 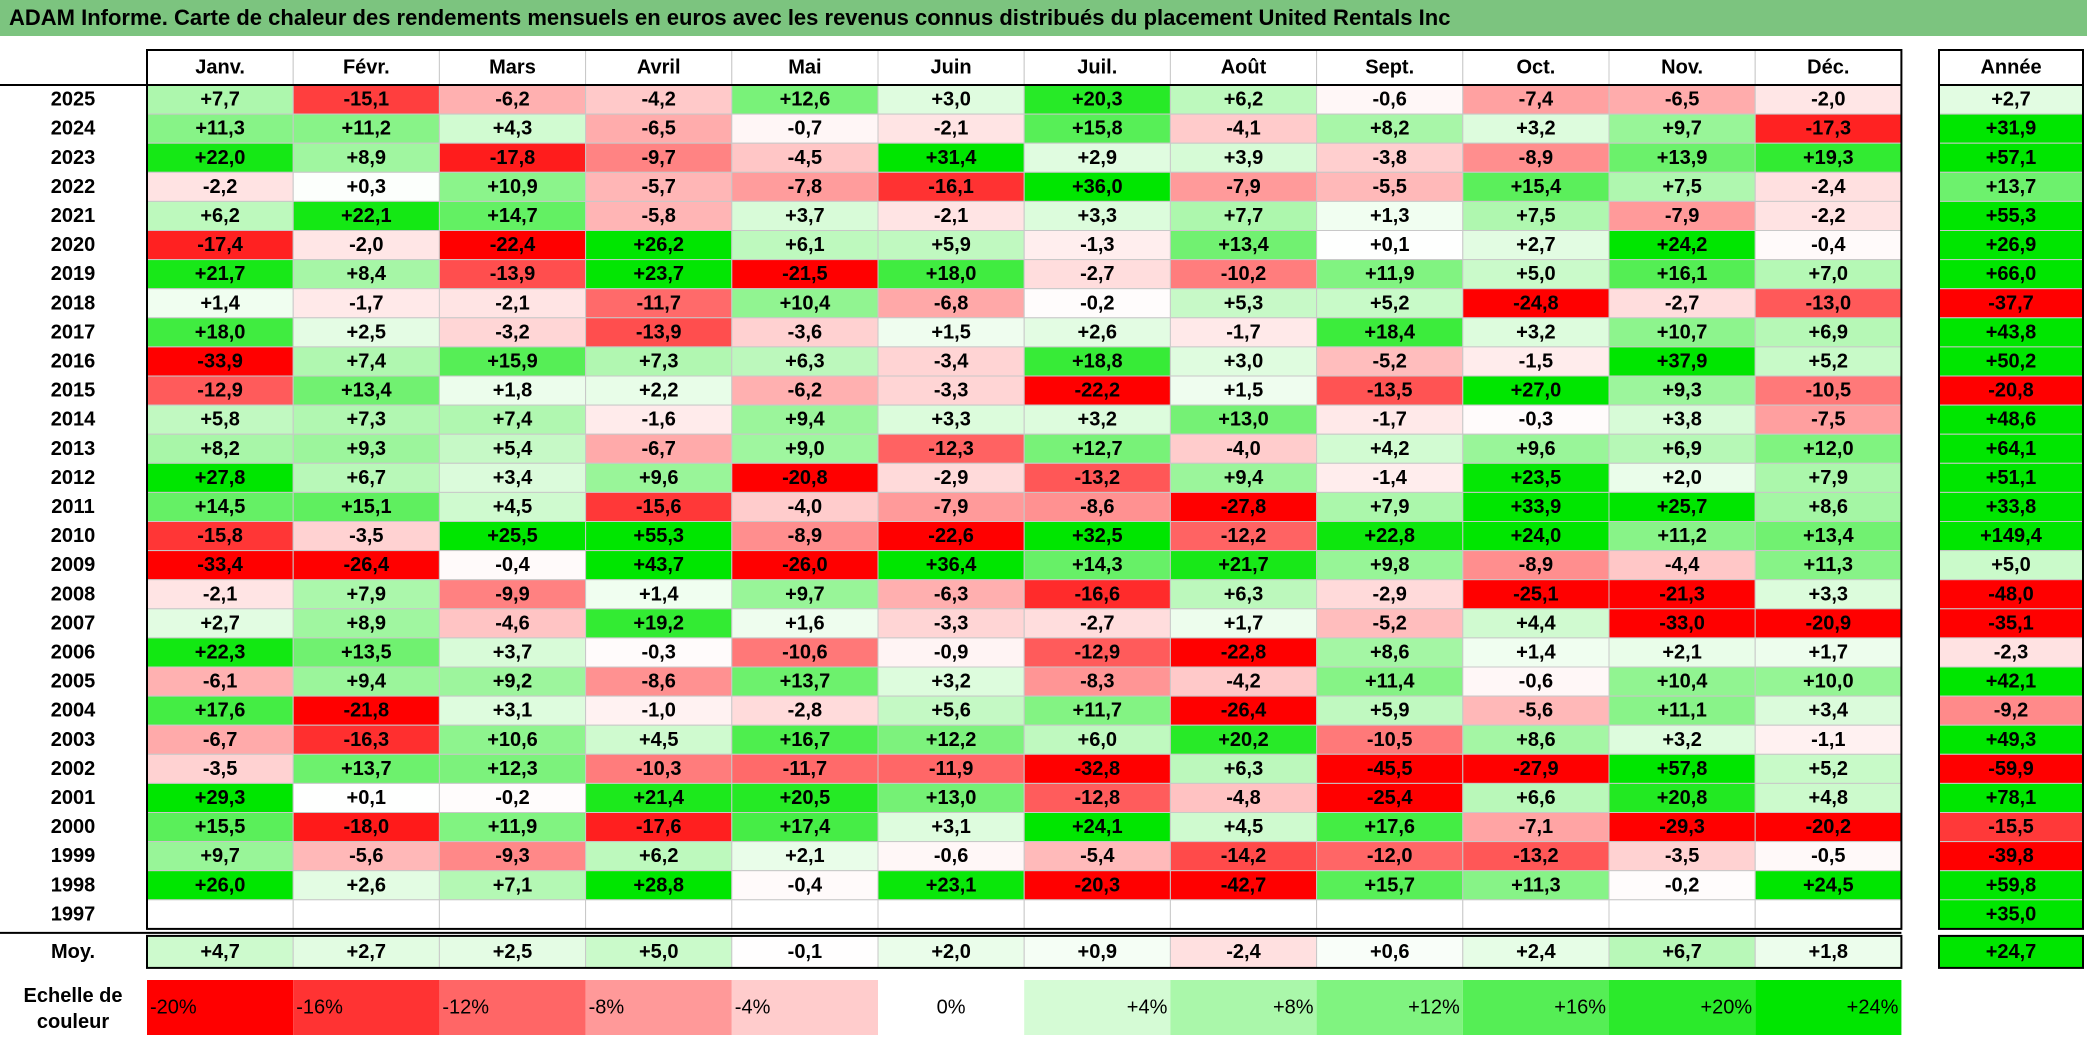 What do you see at coordinates (512, 885) in the screenshot?
I see `cell-value: +7,1` at bounding box center [512, 885].